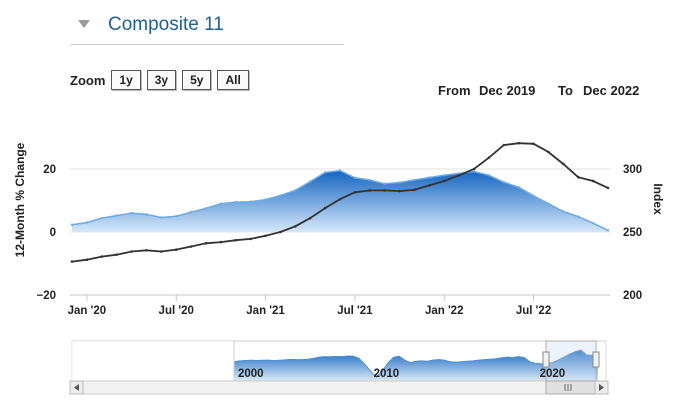  I want to click on zoom-all-button: All, so click(233, 80).